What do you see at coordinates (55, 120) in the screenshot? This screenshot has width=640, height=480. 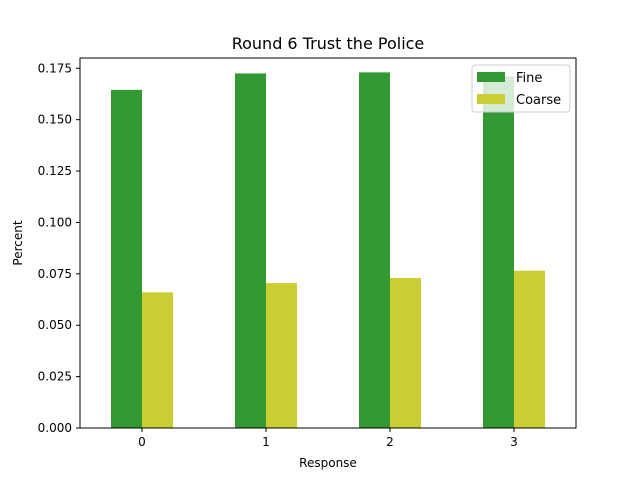 I see `y-tick-label: 0.150` at bounding box center [55, 120].